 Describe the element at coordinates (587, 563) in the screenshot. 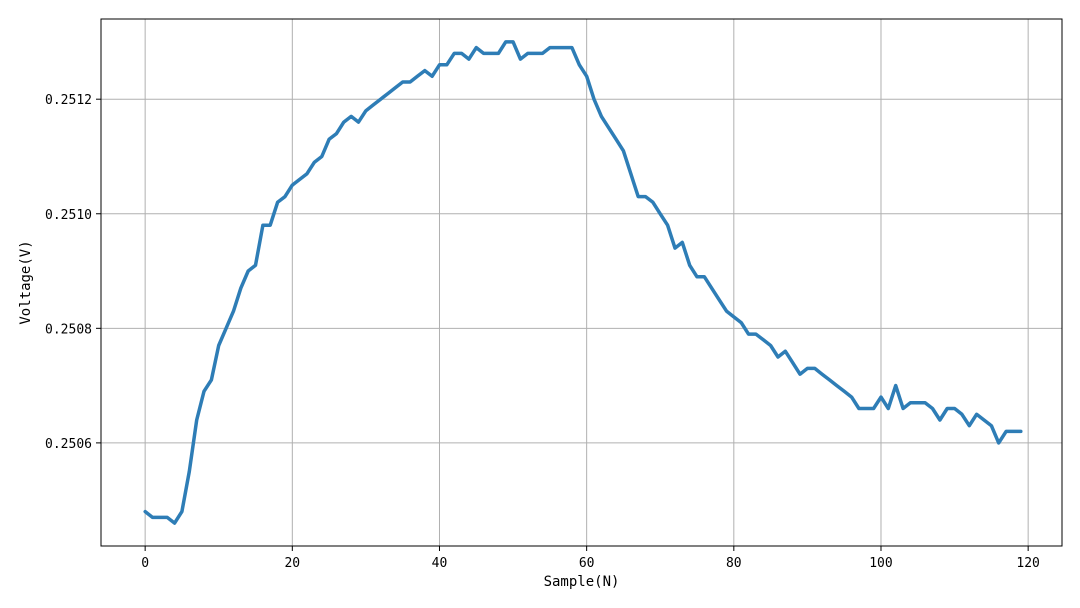

I see `x-tick-label: 60` at that location.